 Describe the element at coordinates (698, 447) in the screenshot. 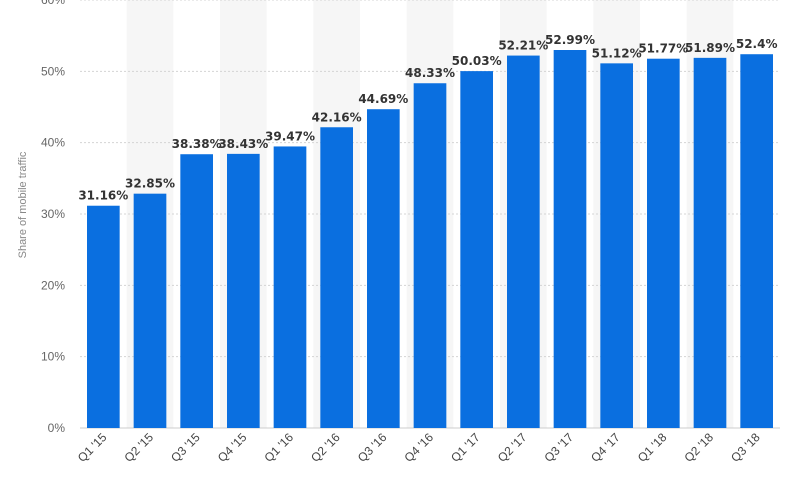

I see `x-tick-label: Q2 '18` at that location.